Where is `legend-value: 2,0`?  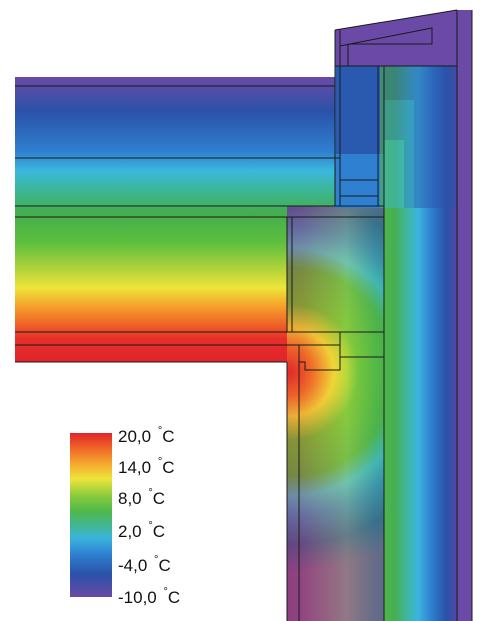 legend-value: 2,0 is located at coordinates (130, 531).